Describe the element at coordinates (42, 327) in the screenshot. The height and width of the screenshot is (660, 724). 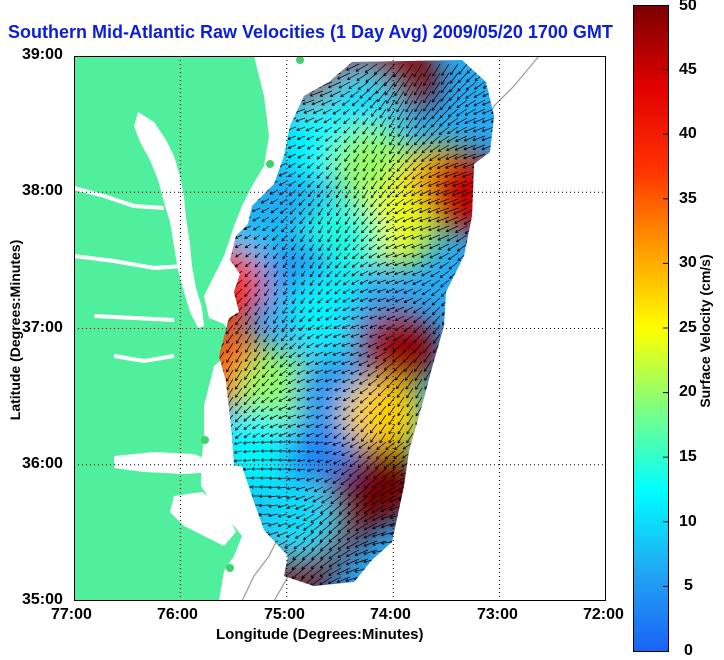
I see `y-tick-label: 37:00` at that location.